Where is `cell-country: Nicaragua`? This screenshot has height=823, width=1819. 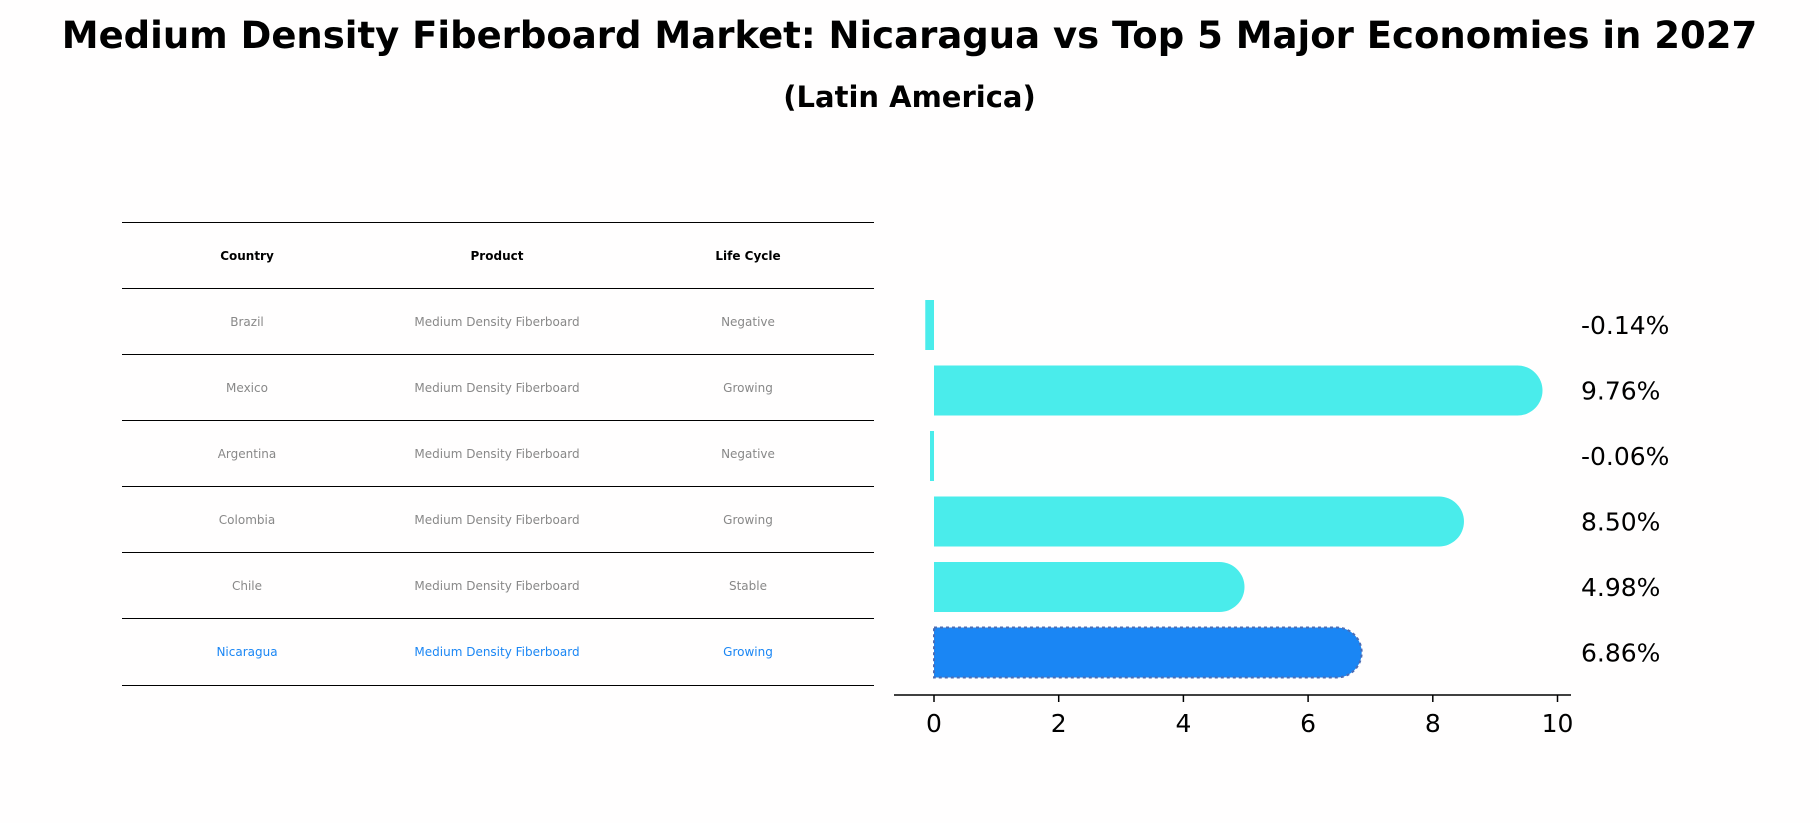 cell-country: Nicaragua is located at coordinates (247, 652).